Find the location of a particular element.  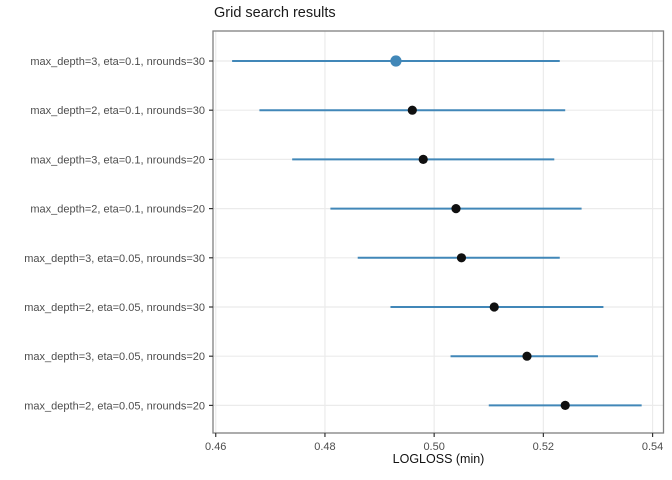

chart-title: Grid search results is located at coordinates (275, 13).